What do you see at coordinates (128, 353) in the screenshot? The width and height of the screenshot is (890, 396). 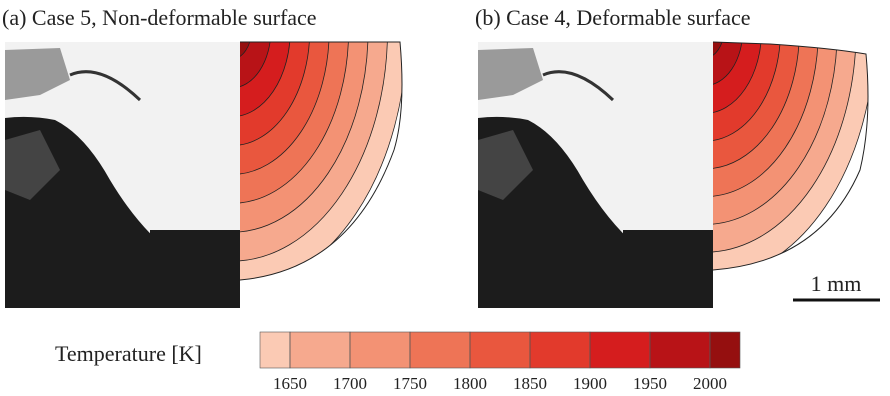 I see `colorbar-title: Temperature [K]` at bounding box center [128, 353].